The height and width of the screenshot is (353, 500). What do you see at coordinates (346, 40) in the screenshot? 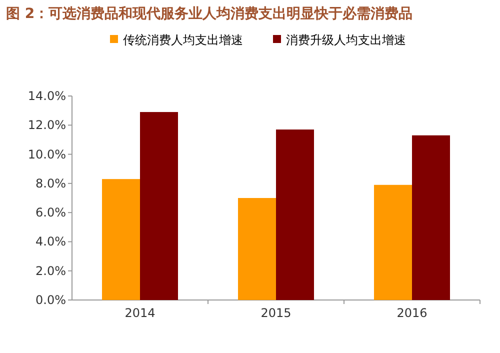
I see `legend-label: 消费升级人均支出增速` at bounding box center [346, 40].